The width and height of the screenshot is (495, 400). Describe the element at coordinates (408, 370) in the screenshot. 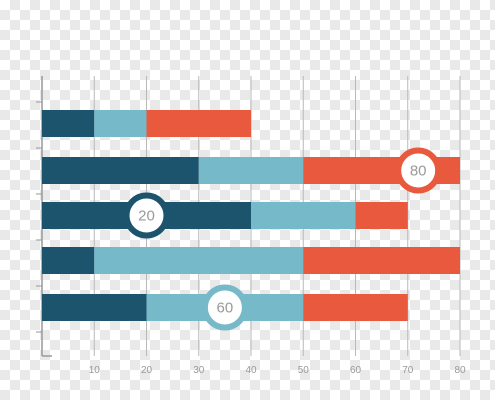

I see `x-tick-label-70: 70` at that location.